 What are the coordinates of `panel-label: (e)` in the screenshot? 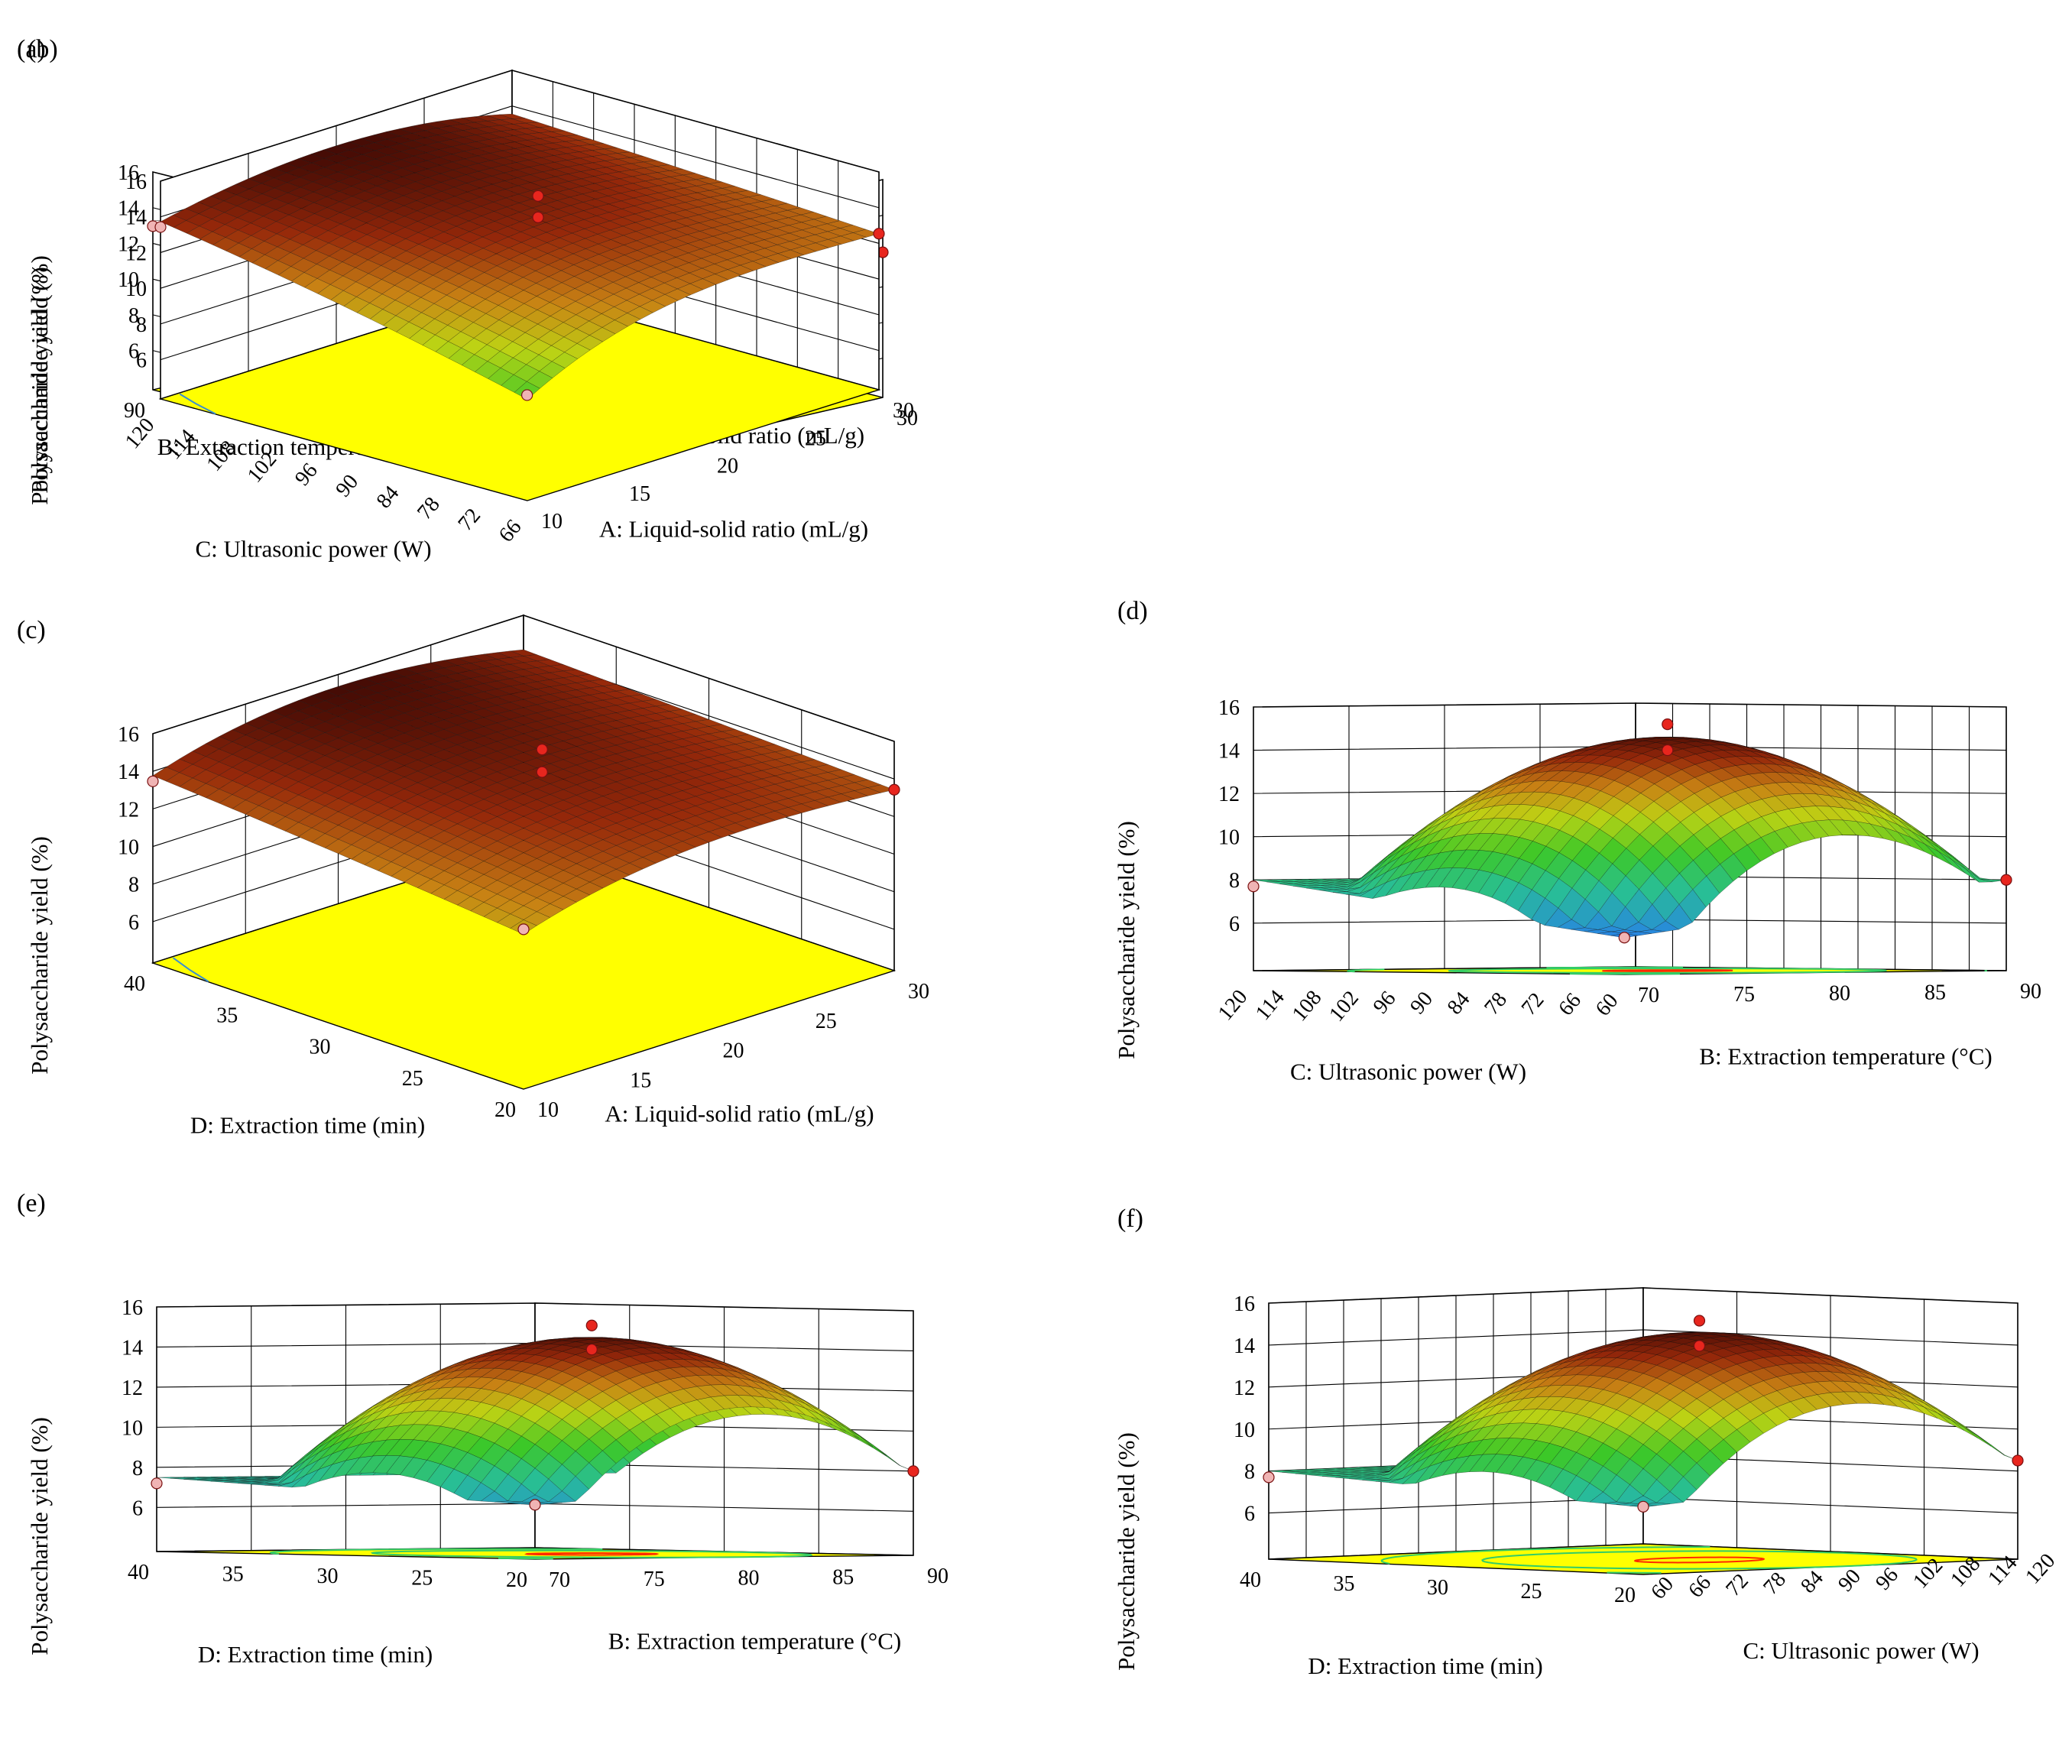 It's located at (31, 1203).